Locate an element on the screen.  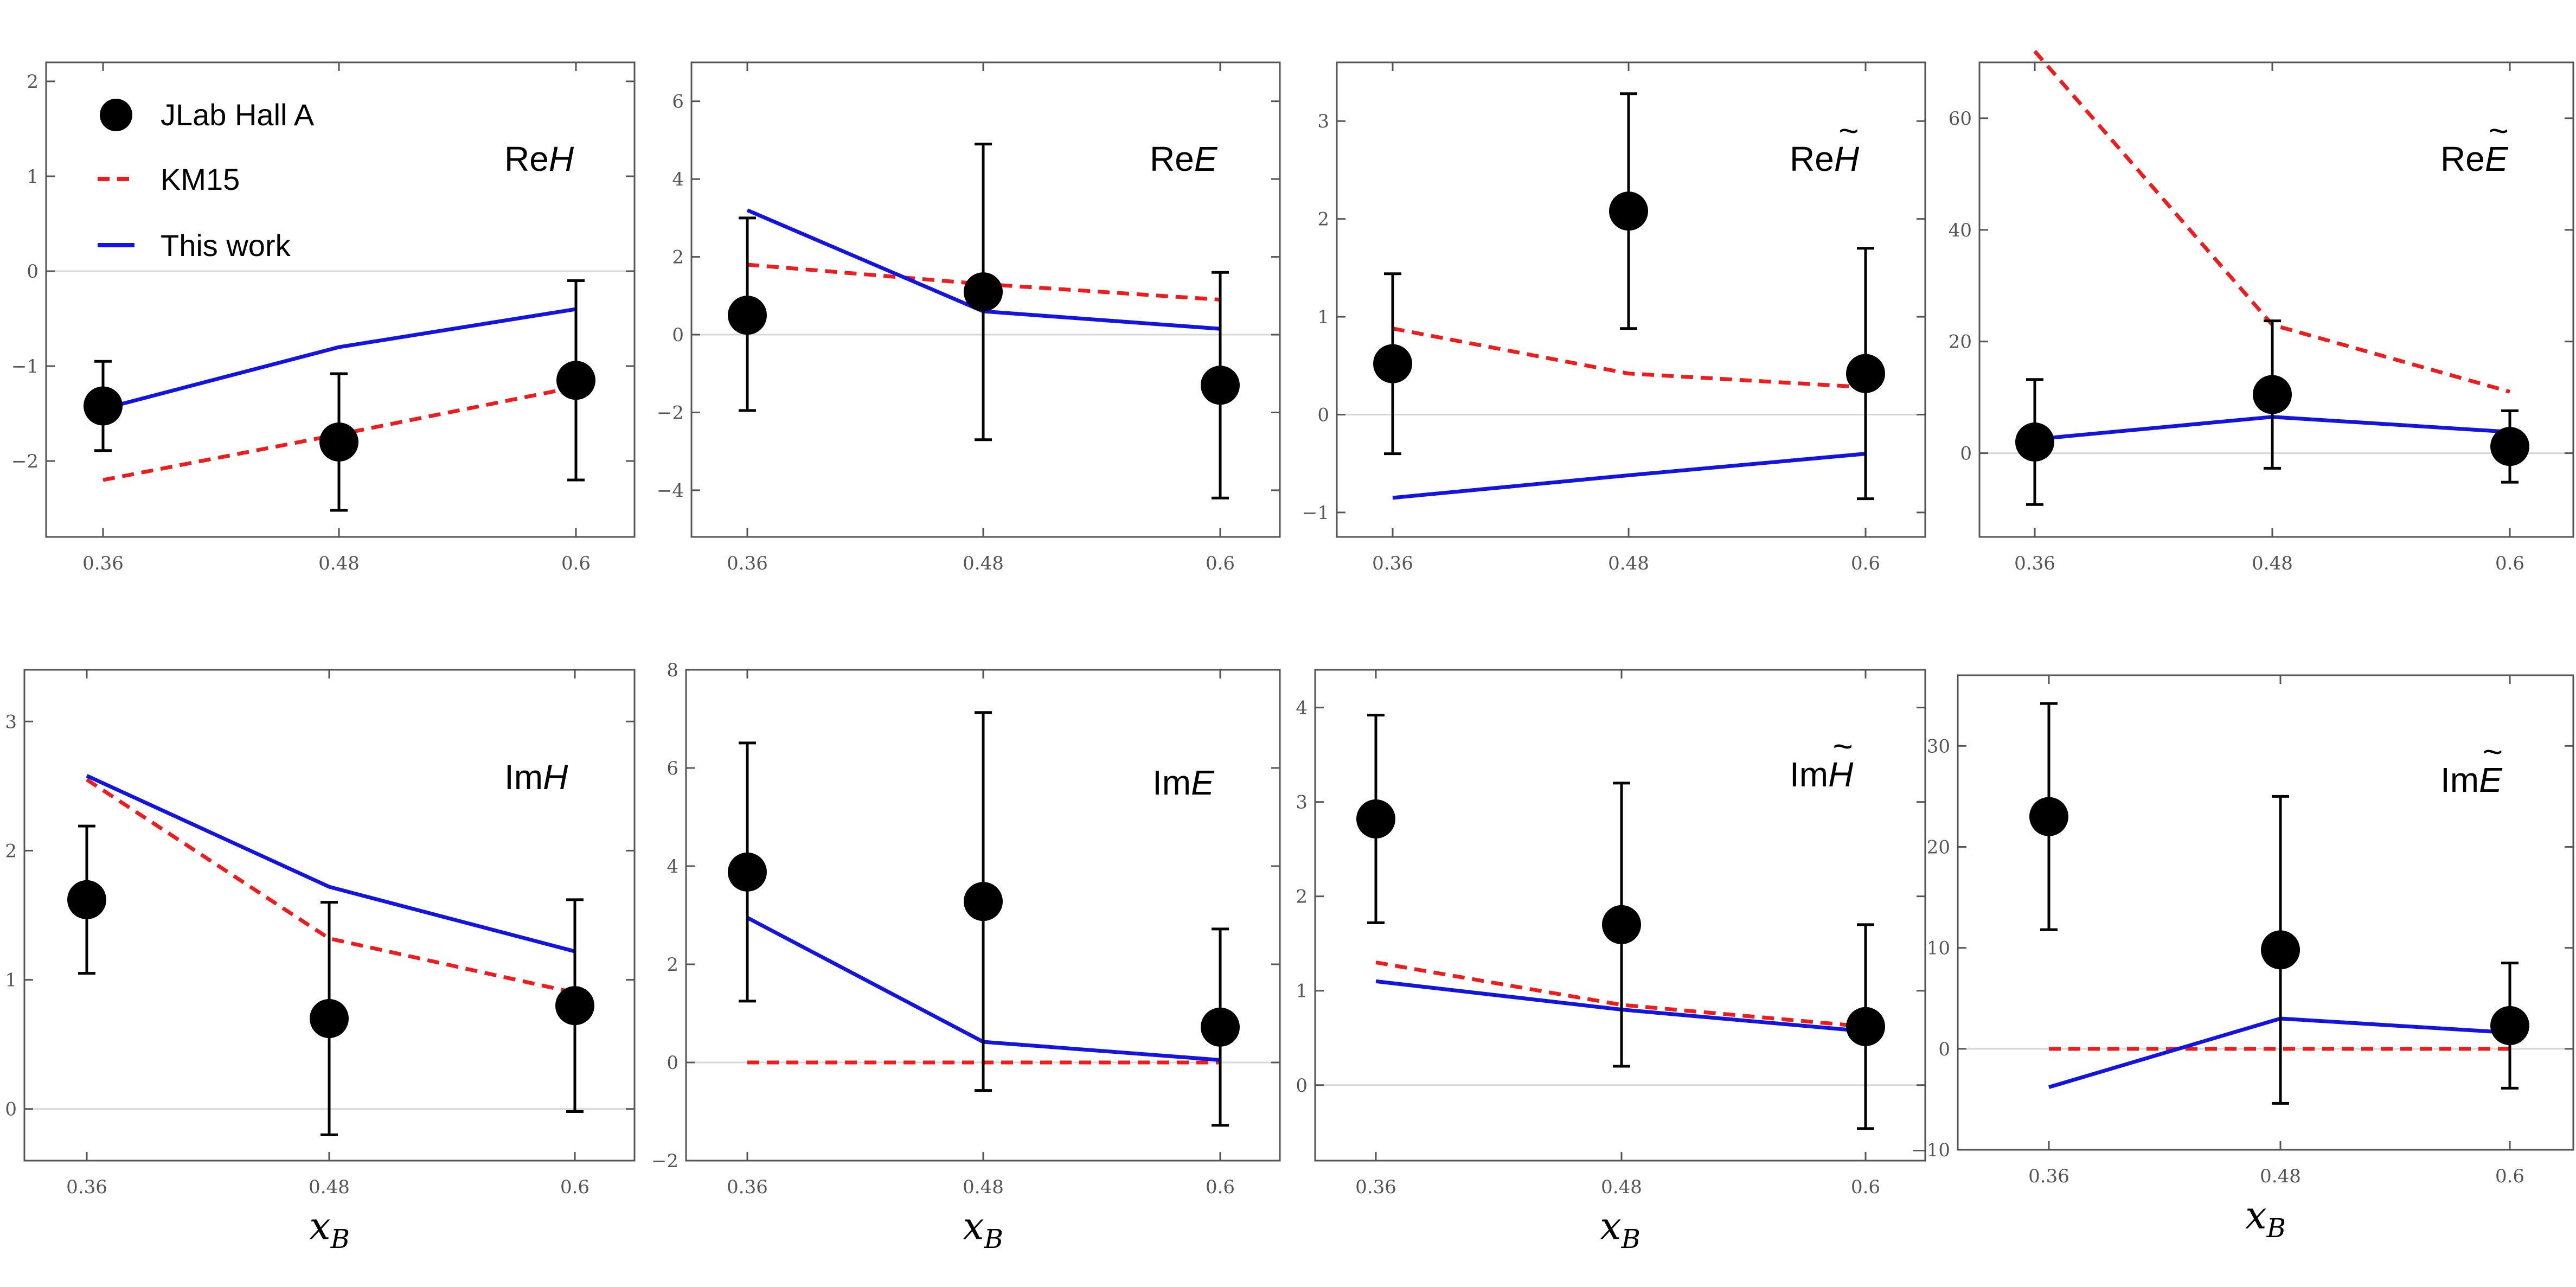
y-tick-label: 20 is located at coordinates (1960, 342).